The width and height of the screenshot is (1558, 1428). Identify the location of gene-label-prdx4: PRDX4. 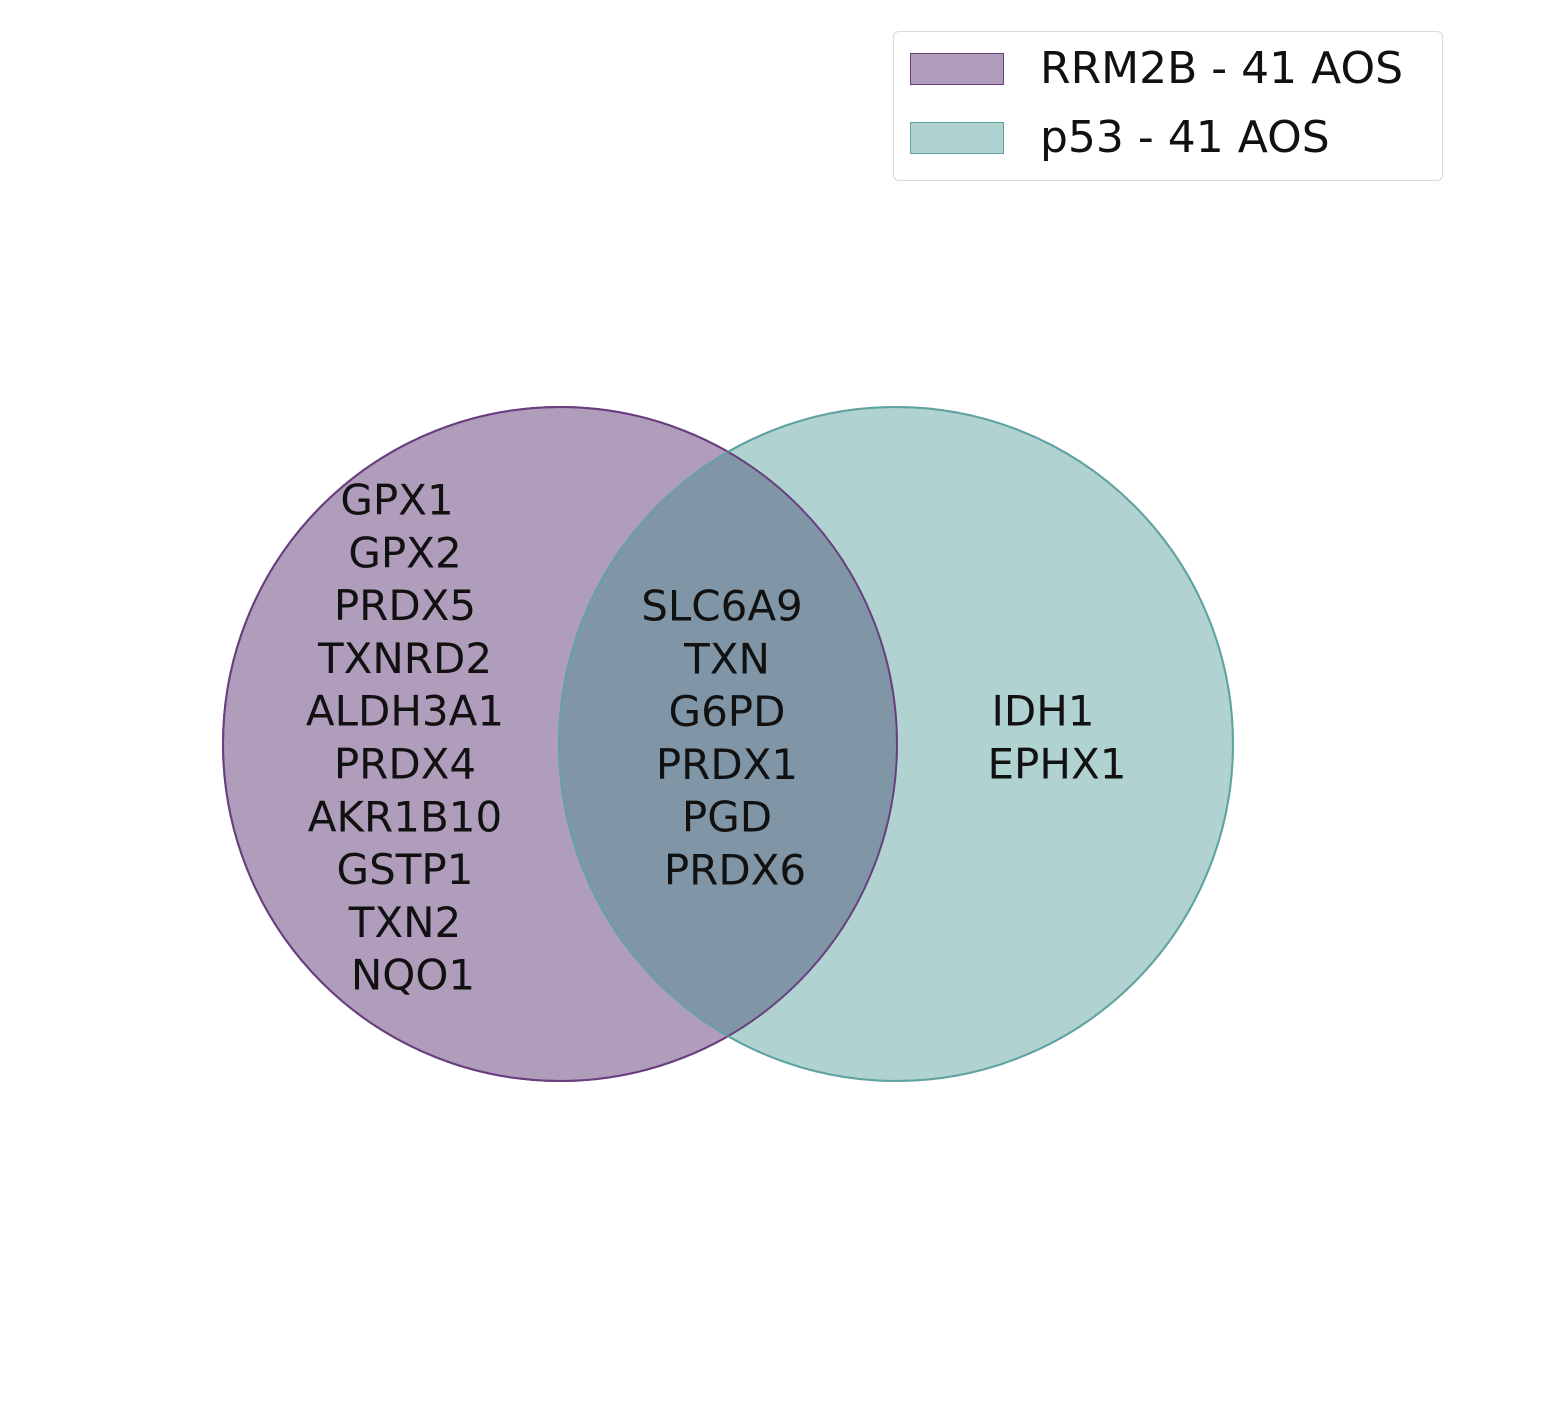
(405, 764).